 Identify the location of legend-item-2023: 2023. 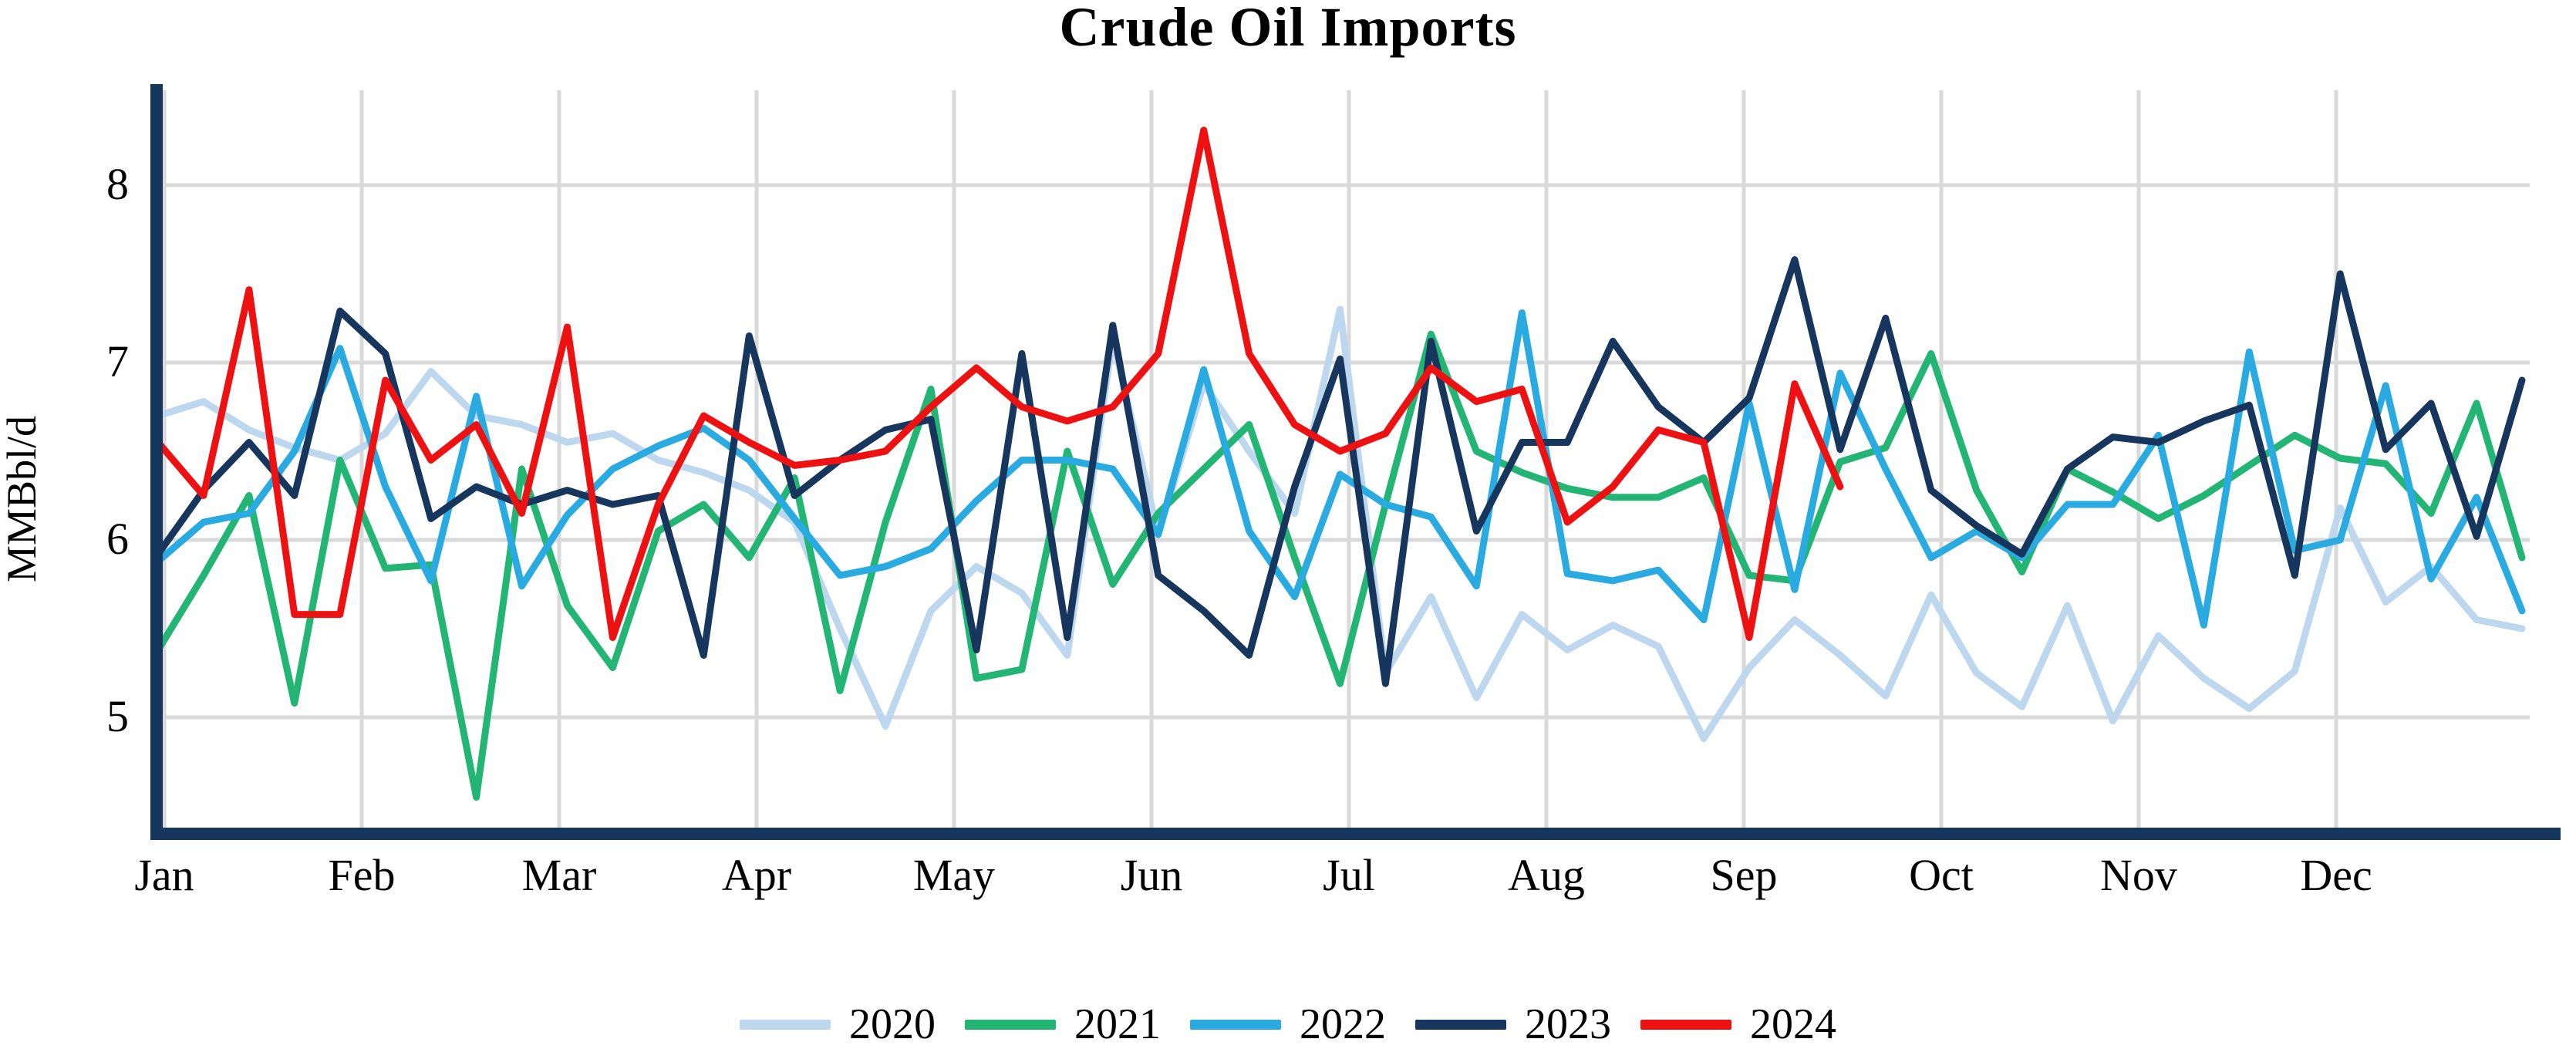
(1513, 1024).